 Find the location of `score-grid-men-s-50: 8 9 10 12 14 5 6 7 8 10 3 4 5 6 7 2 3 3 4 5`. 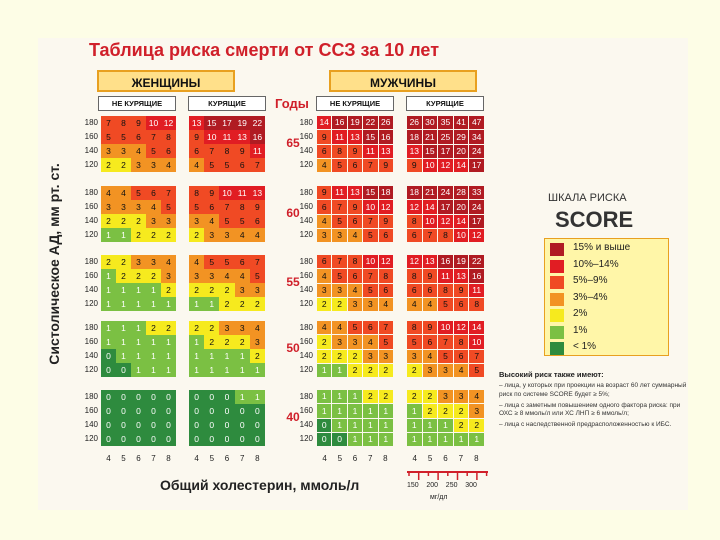

score-grid-men-s-50: 8 9 10 12 14 5 6 7 8 10 3 4 5 6 7 2 3 3 4 5 is located at coordinates (445, 349).